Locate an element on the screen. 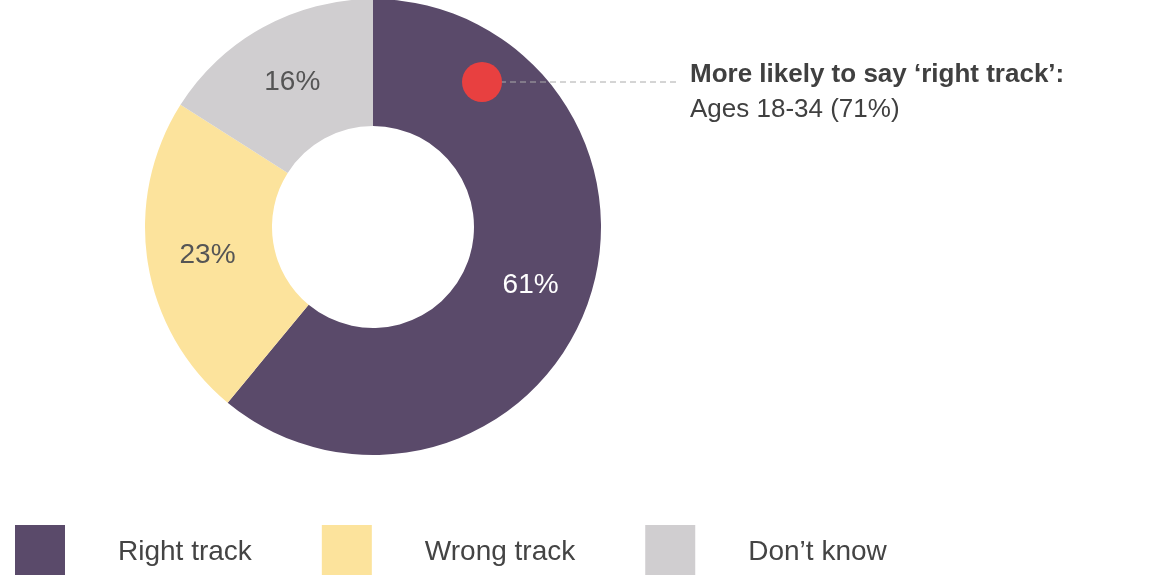  legend-label: Right track is located at coordinates (185, 550).